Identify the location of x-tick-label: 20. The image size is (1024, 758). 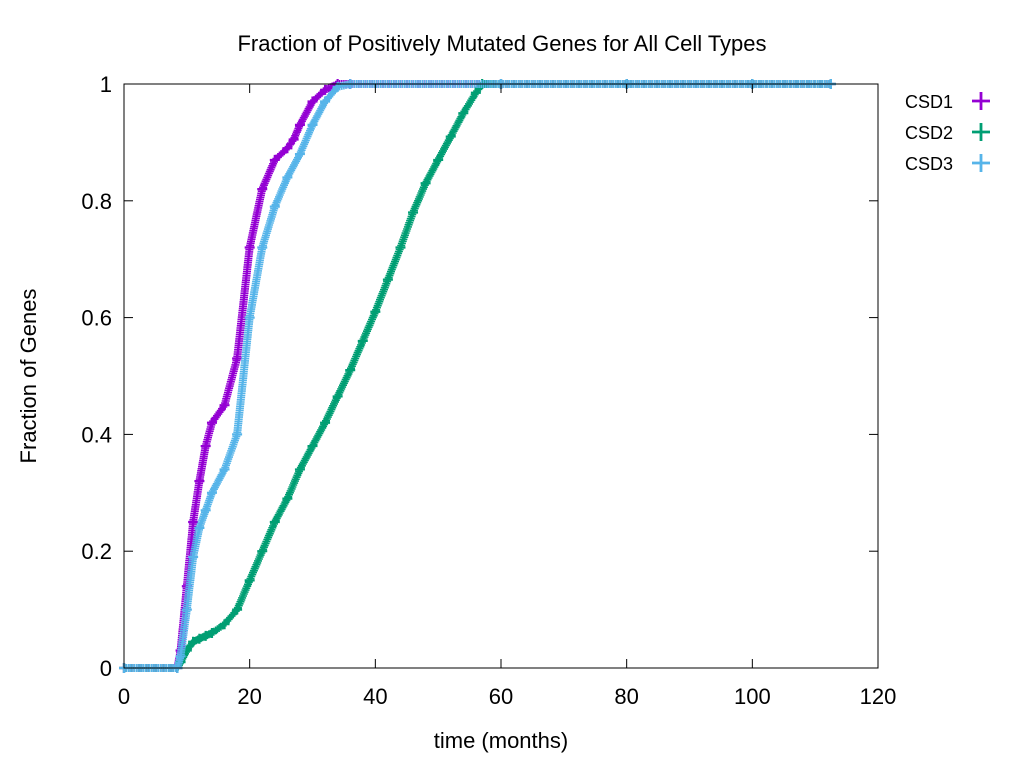
(249, 696).